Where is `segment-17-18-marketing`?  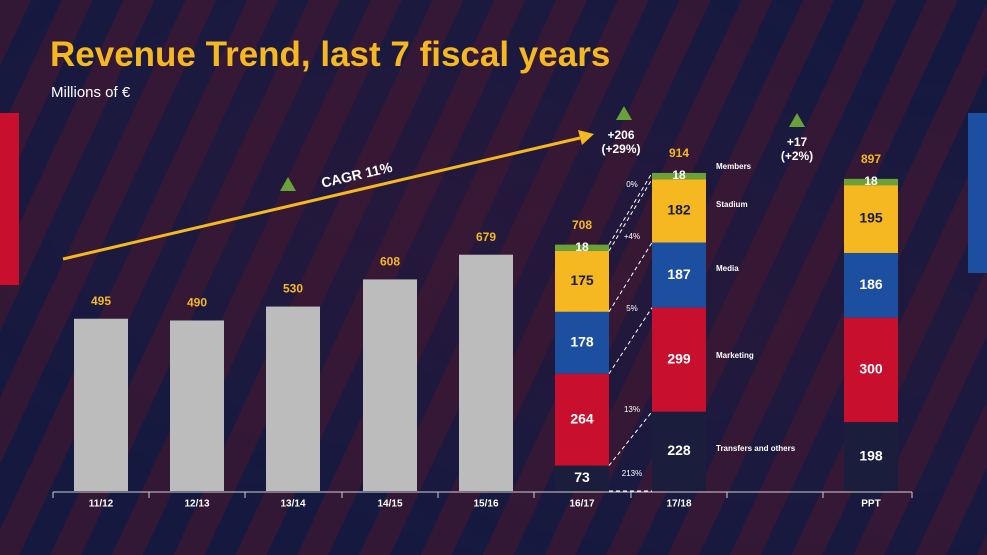
segment-17-18-marketing is located at coordinates (679, 359).